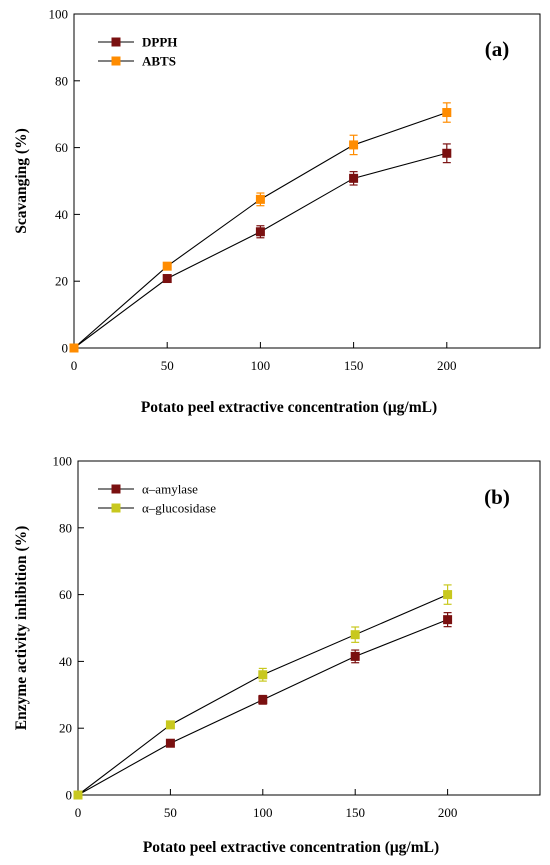  Describe the element at coordinates (170, 489) in the screenshot. I see `legend-label: α–amylase` at that location.